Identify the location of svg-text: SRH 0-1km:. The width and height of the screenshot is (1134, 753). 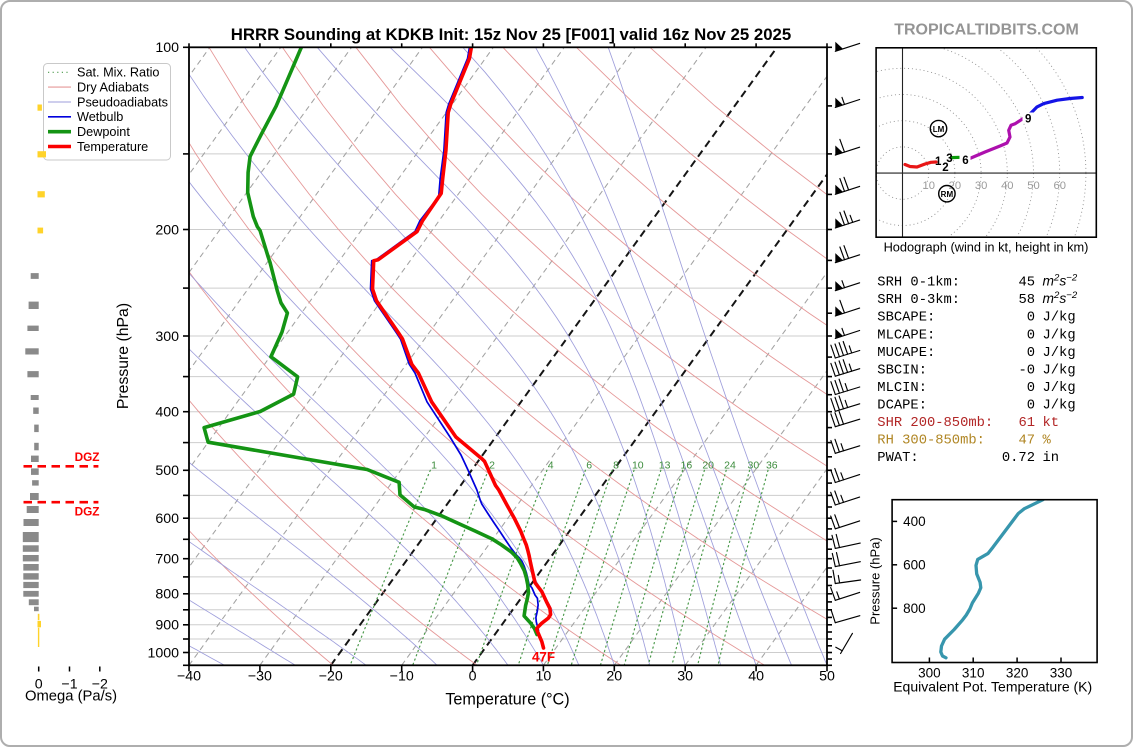
(918, 283).